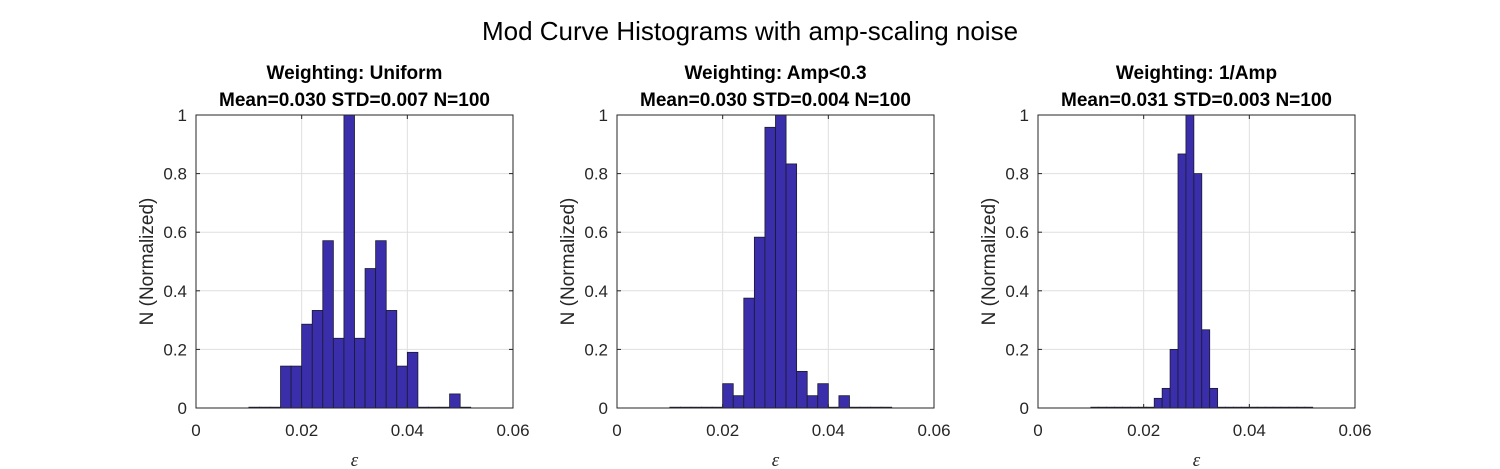 This screenshot has width=1500, height=469. I want to click on subplot-title: Weighting: 1/Amp, so click(1196, 73).